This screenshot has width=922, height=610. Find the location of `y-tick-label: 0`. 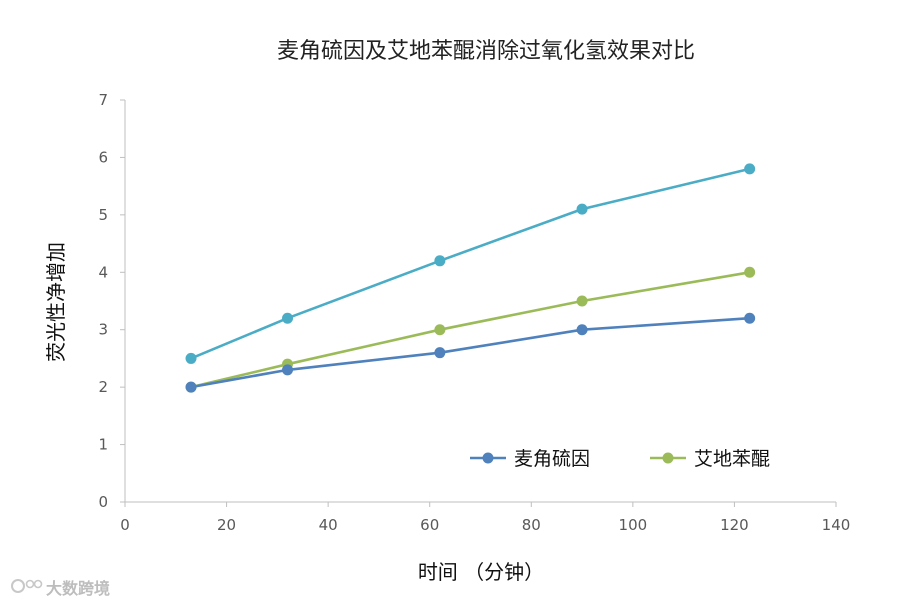

y-tick-label: 0 is located at coordinates (103, 502).